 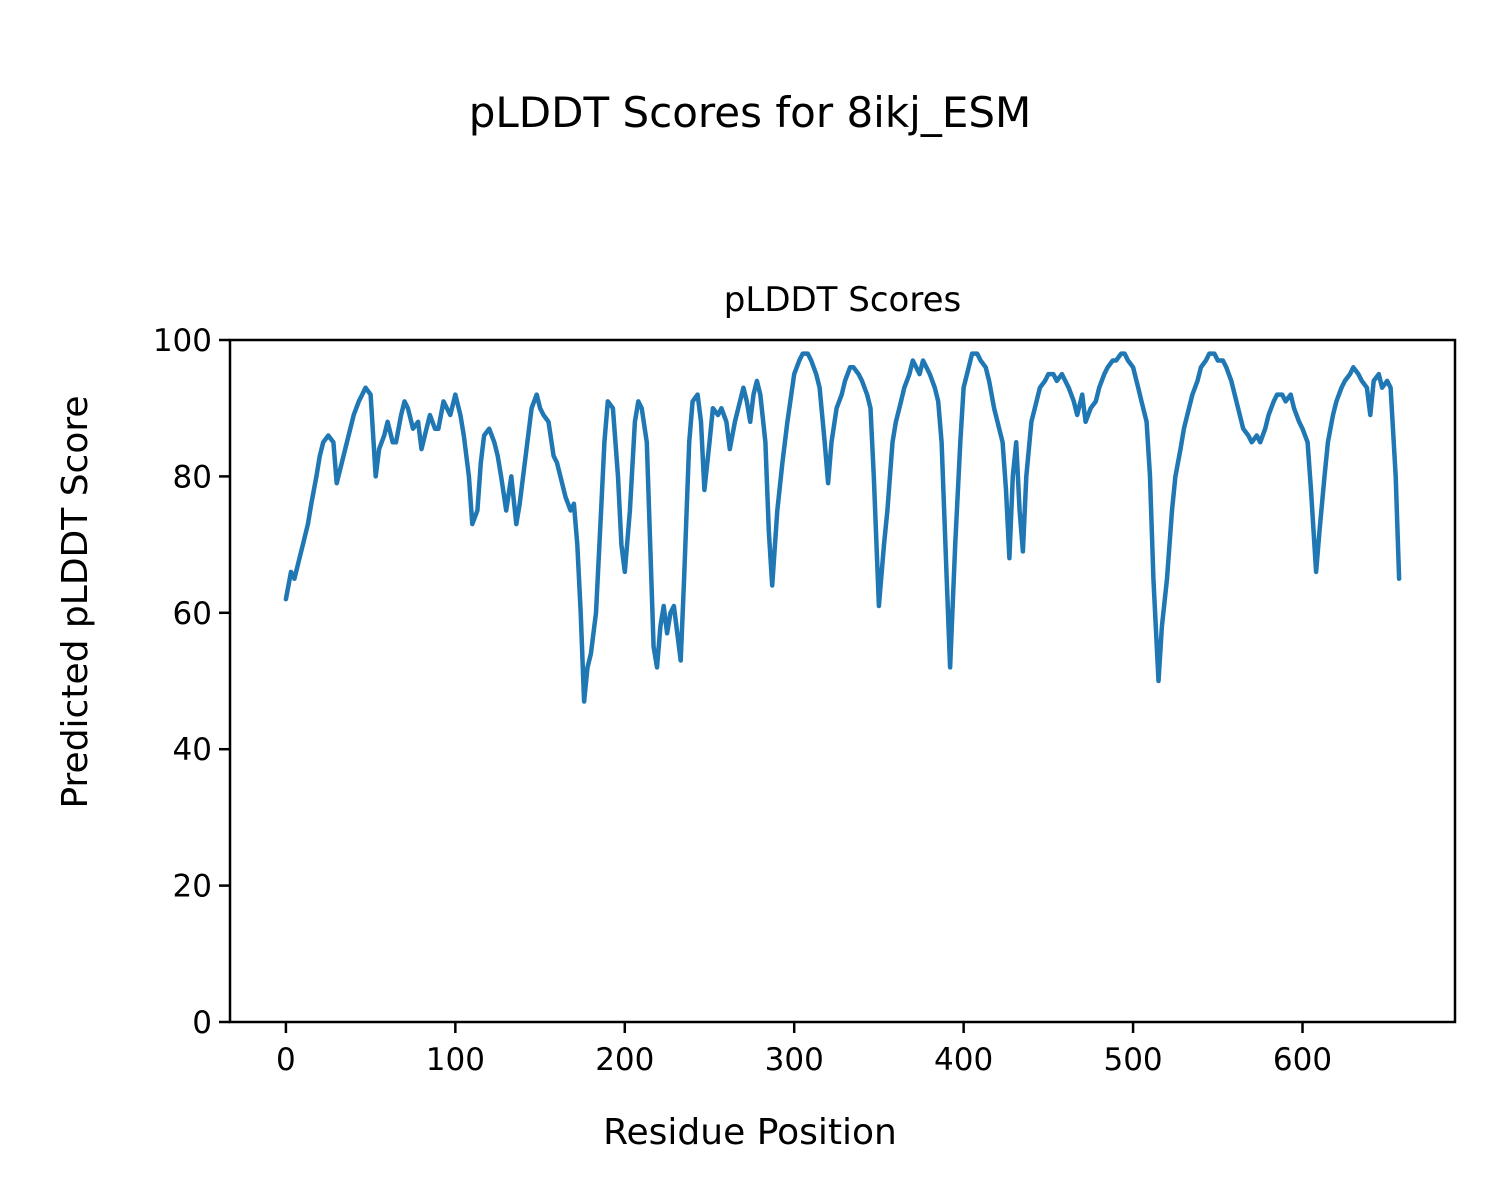 I want to click on x-tick-label: 0, so click(x=286, y=1060).